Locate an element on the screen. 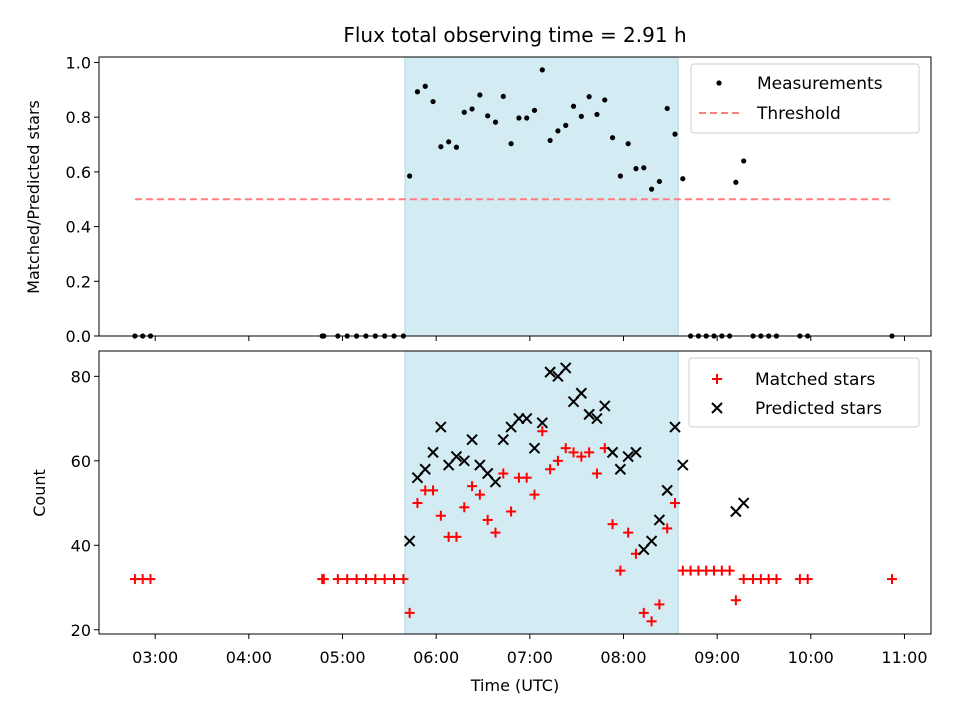  legend-measurements-marker is located at coordinates (719, 83).